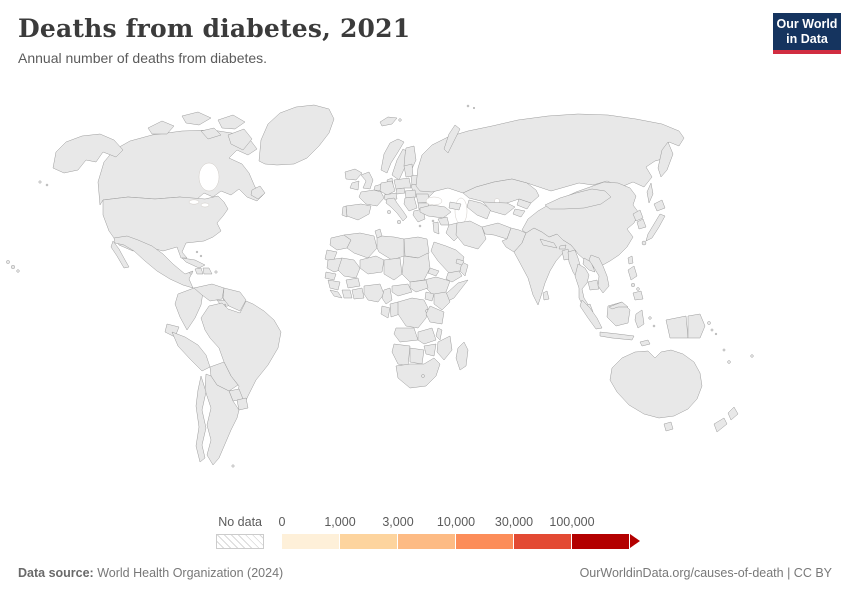 The image size is (850, 600). What do you see at coordinates (429, 296) in the screenshot?
I see `country-uganda` at bounding box center [429, 296].